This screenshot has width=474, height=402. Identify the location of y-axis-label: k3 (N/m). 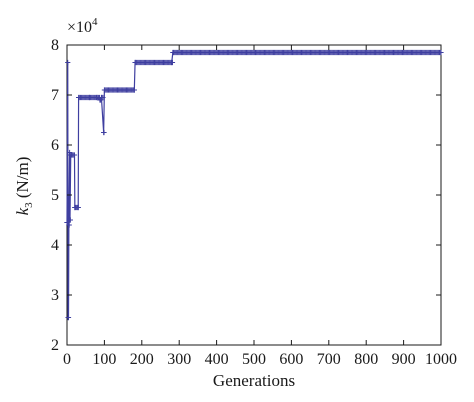
(24, 186).